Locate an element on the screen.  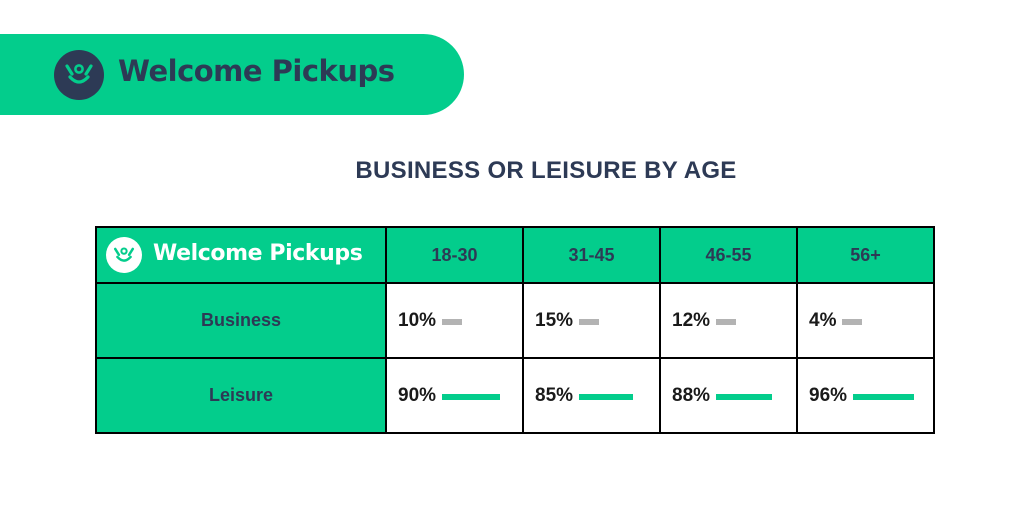
row-label: Business is located at coordinates (241, 320).